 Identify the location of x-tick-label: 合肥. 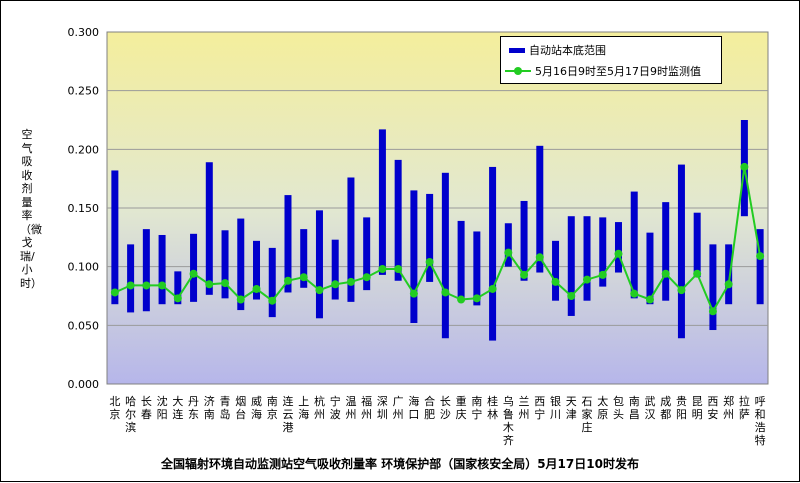
(429, 407).